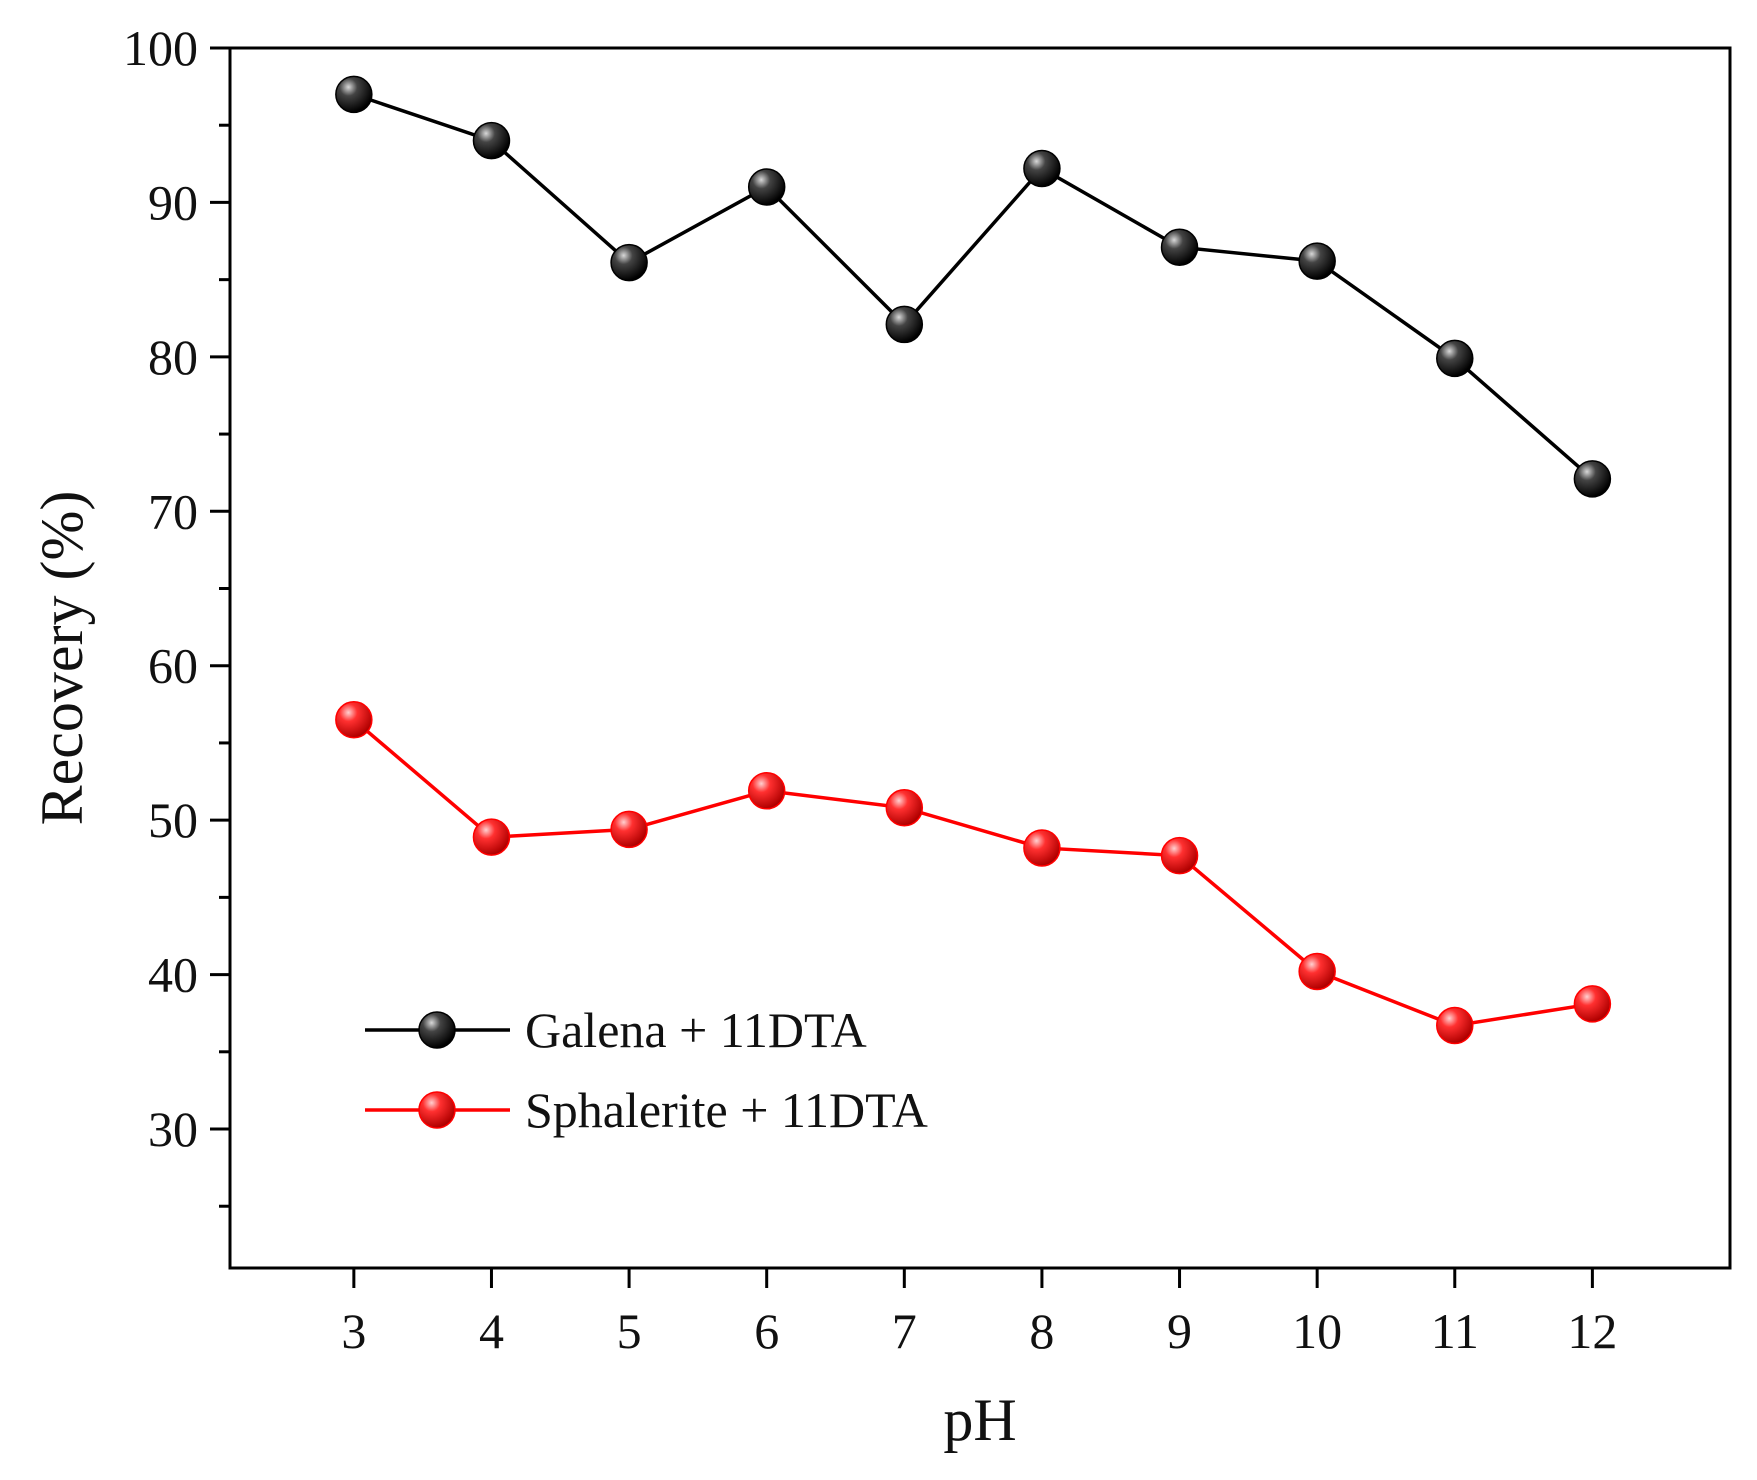  What do you see at coordinates (173, 1129) in the screenshot?
I see `y-tick-label: 30` at bounding box center [173, 1129].